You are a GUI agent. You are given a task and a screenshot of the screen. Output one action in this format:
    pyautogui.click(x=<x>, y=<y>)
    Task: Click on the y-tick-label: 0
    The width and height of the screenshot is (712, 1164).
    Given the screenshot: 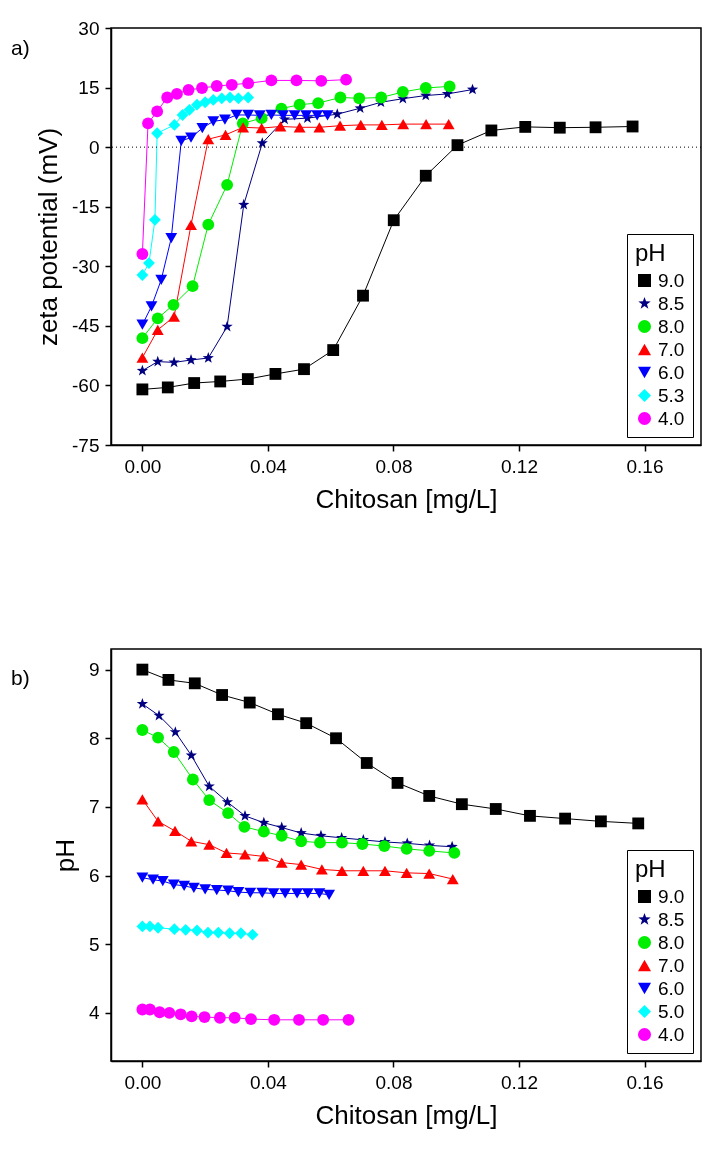 What is the action you would take?
    pyautogui.click(x=94, y=147)
    